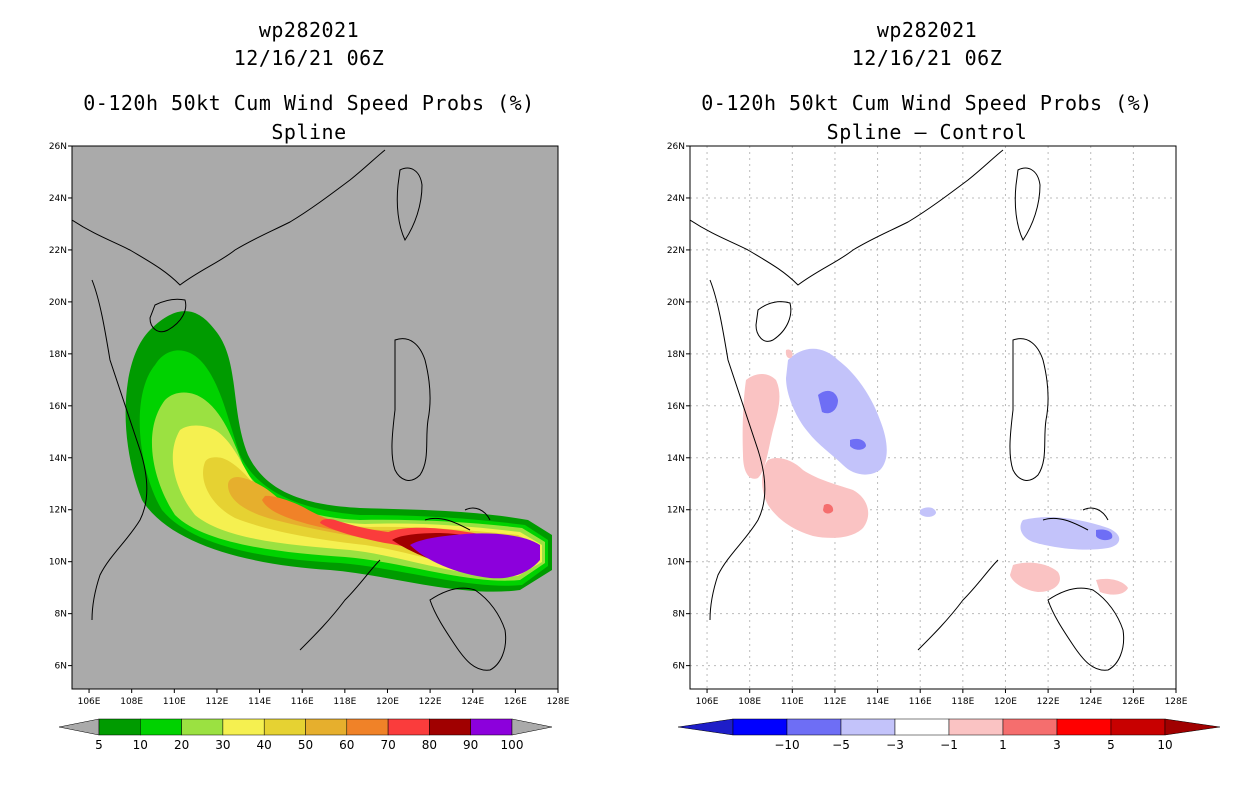 The width and height of the screenshot is (1236, 800). Describe the element at coordinates (58, 407) in the screenshot. I see `lat-tick-label: 16N` at that location.